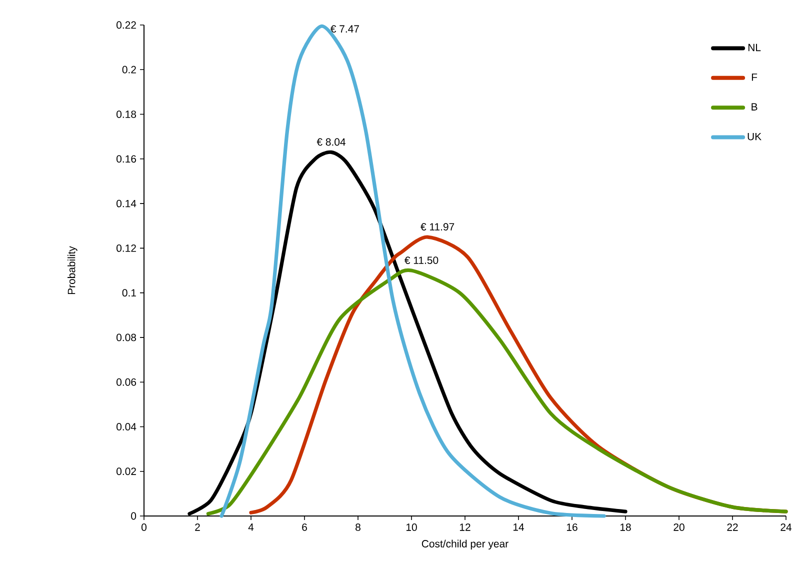  Describe the element at coordinates (73, 270) in the screenshot. I see `y-axis-title: Probability` at that location.